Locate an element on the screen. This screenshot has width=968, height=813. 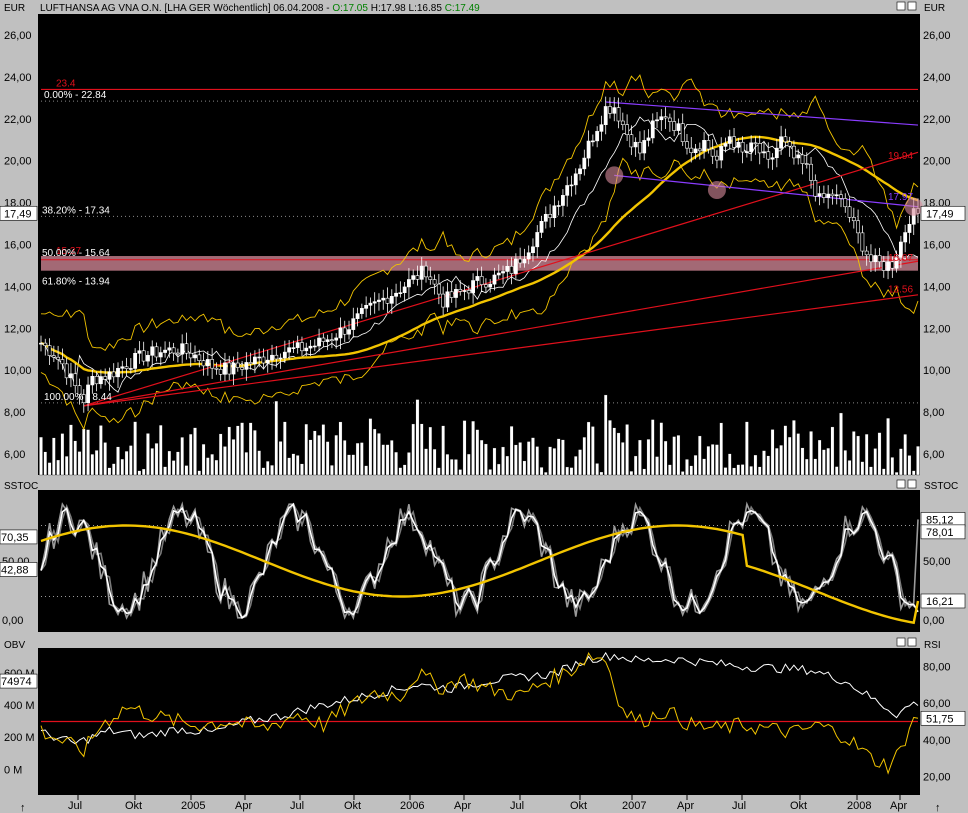
rsi-right-label: RSI is located at coordinates (932, 645).